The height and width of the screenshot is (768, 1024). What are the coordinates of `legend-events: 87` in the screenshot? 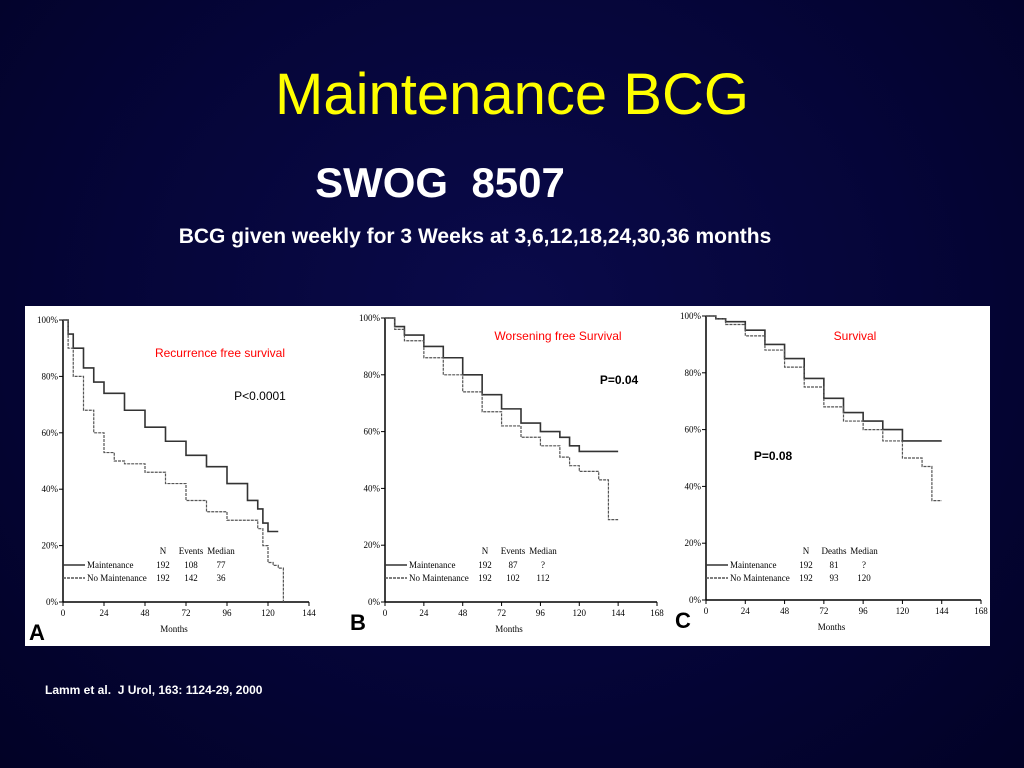 It's located at (514, 565).